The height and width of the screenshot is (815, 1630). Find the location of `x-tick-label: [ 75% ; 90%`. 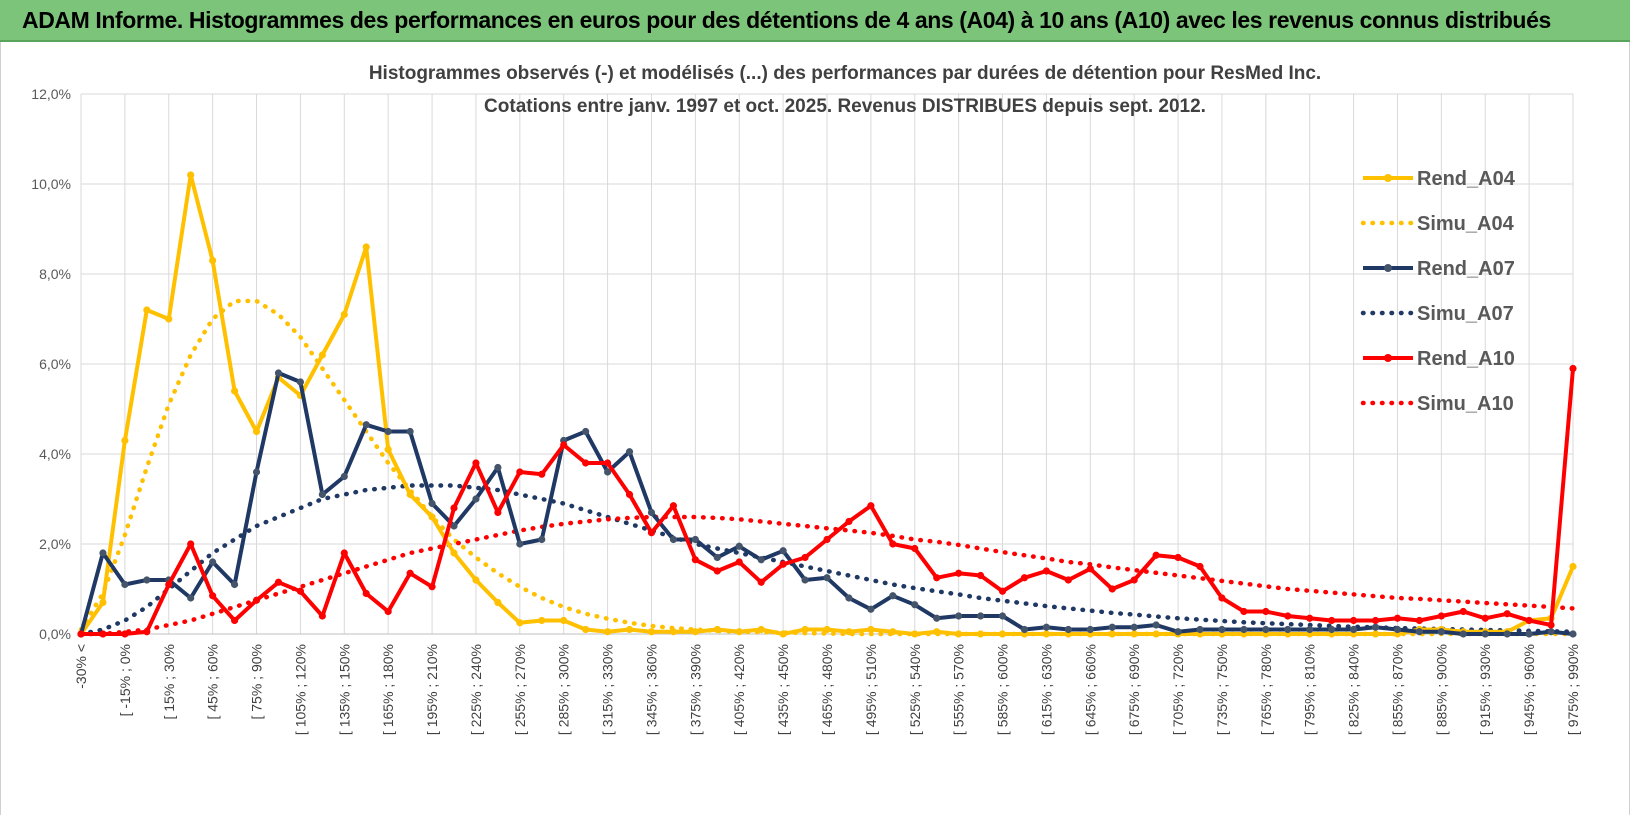

x-tick-label: [ 75% ; 90% is located at coordinates (257, 682).